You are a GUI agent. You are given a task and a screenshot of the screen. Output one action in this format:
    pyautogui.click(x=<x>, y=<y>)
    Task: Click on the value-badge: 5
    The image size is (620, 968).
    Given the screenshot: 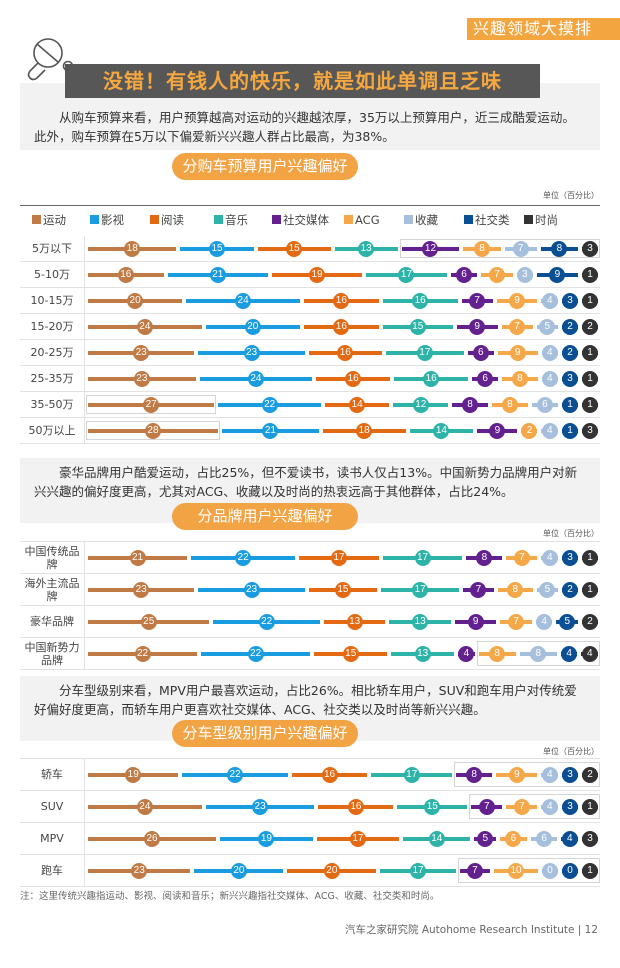 What is the action you would take?
    pyautogui.click(x=485, y=838)
    